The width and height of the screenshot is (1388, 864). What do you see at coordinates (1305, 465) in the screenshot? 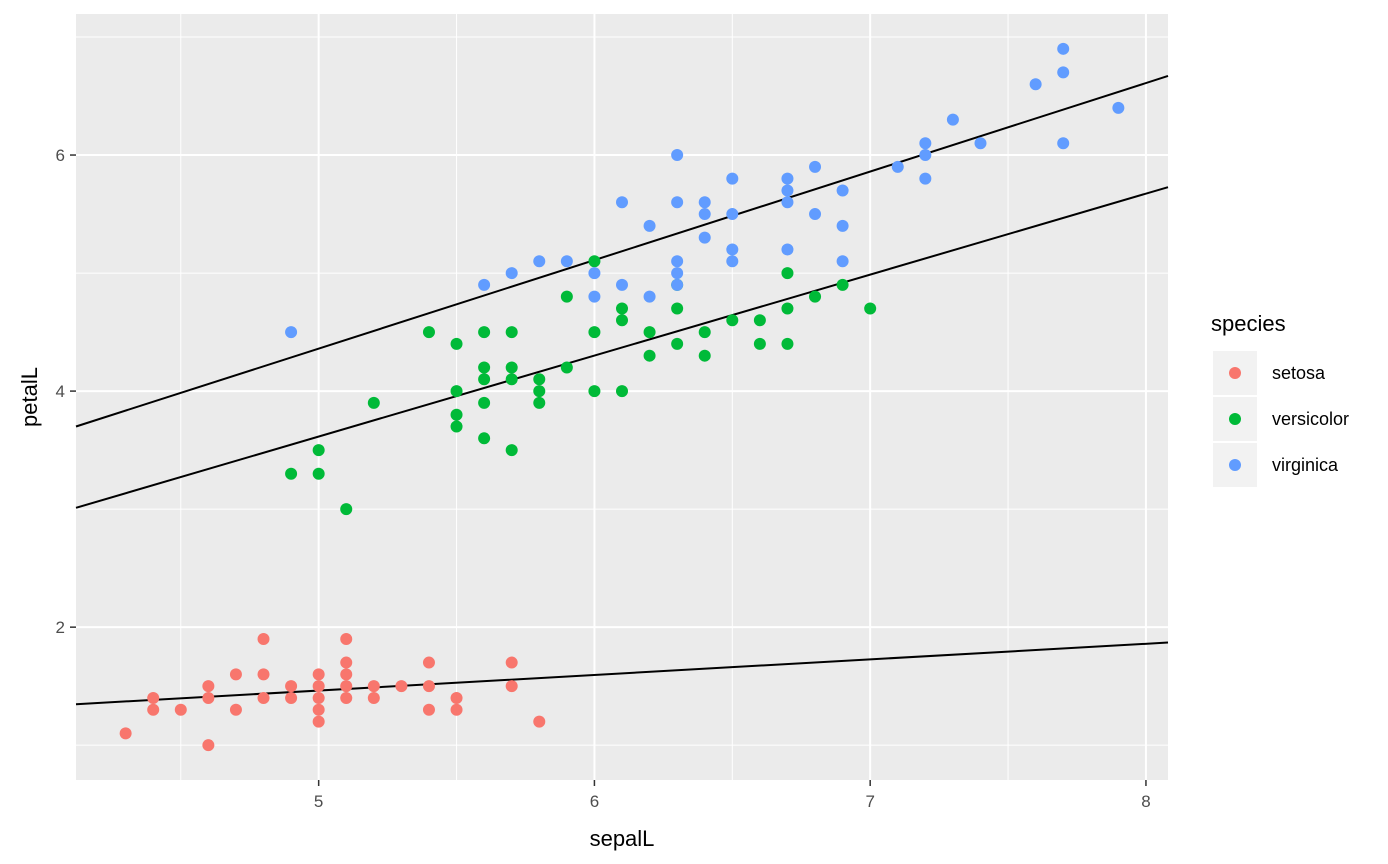
I see `legend-label-virginica: virginica` at bounding box center [1305, 465].